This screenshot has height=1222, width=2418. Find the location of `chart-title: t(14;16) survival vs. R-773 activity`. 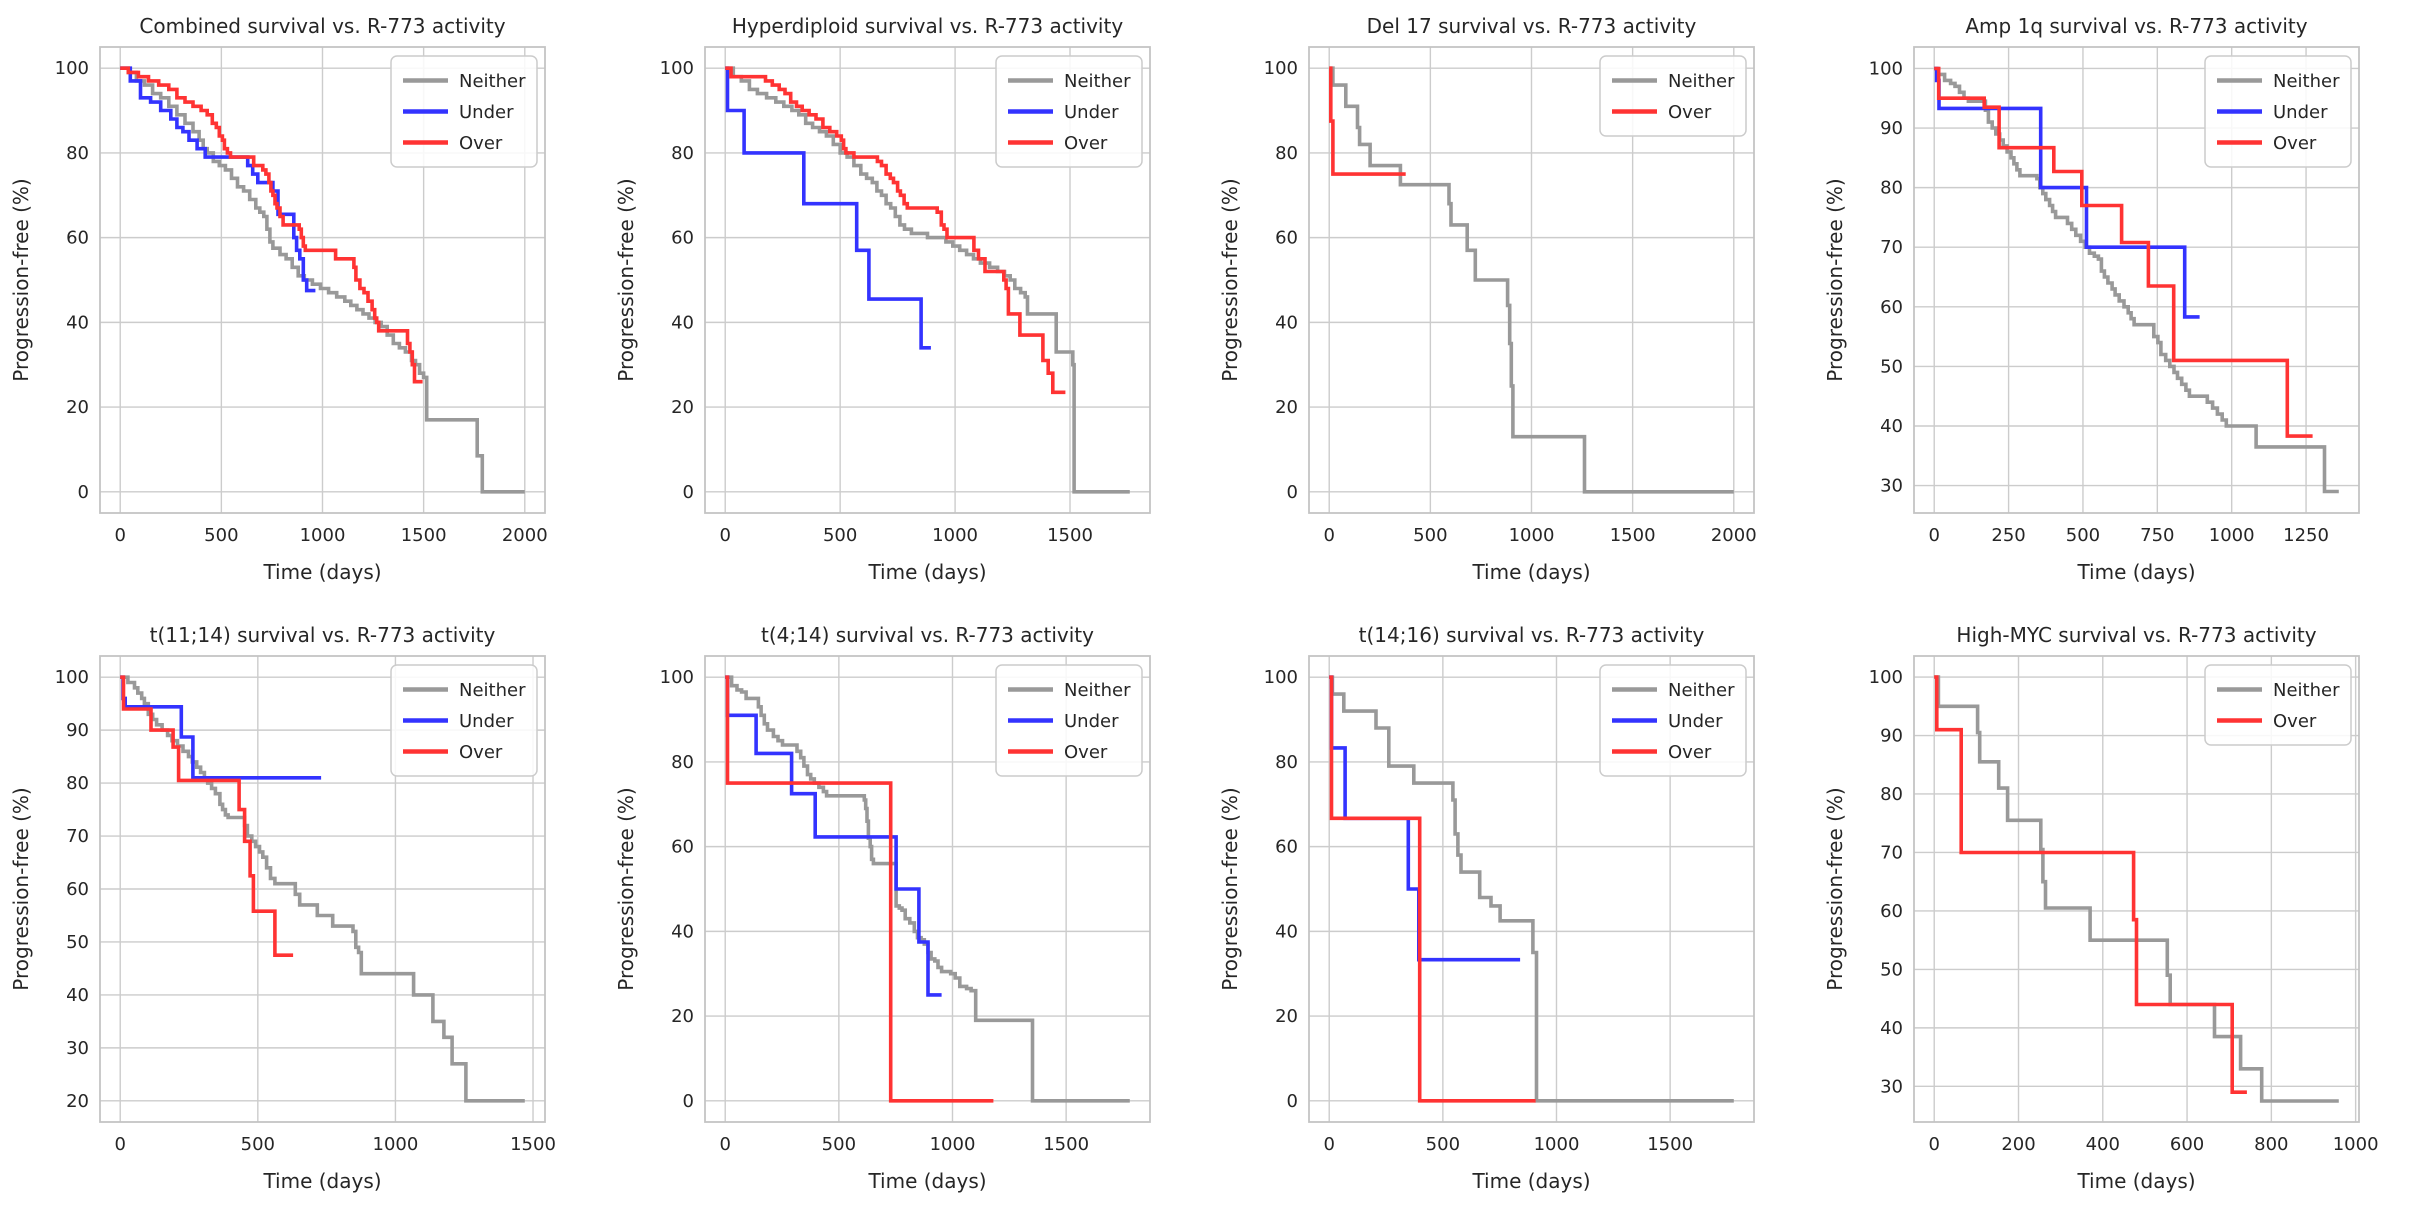

chart-title: t(14;16) survival vs. R-773 activity is located at coordinates (1532, 635).